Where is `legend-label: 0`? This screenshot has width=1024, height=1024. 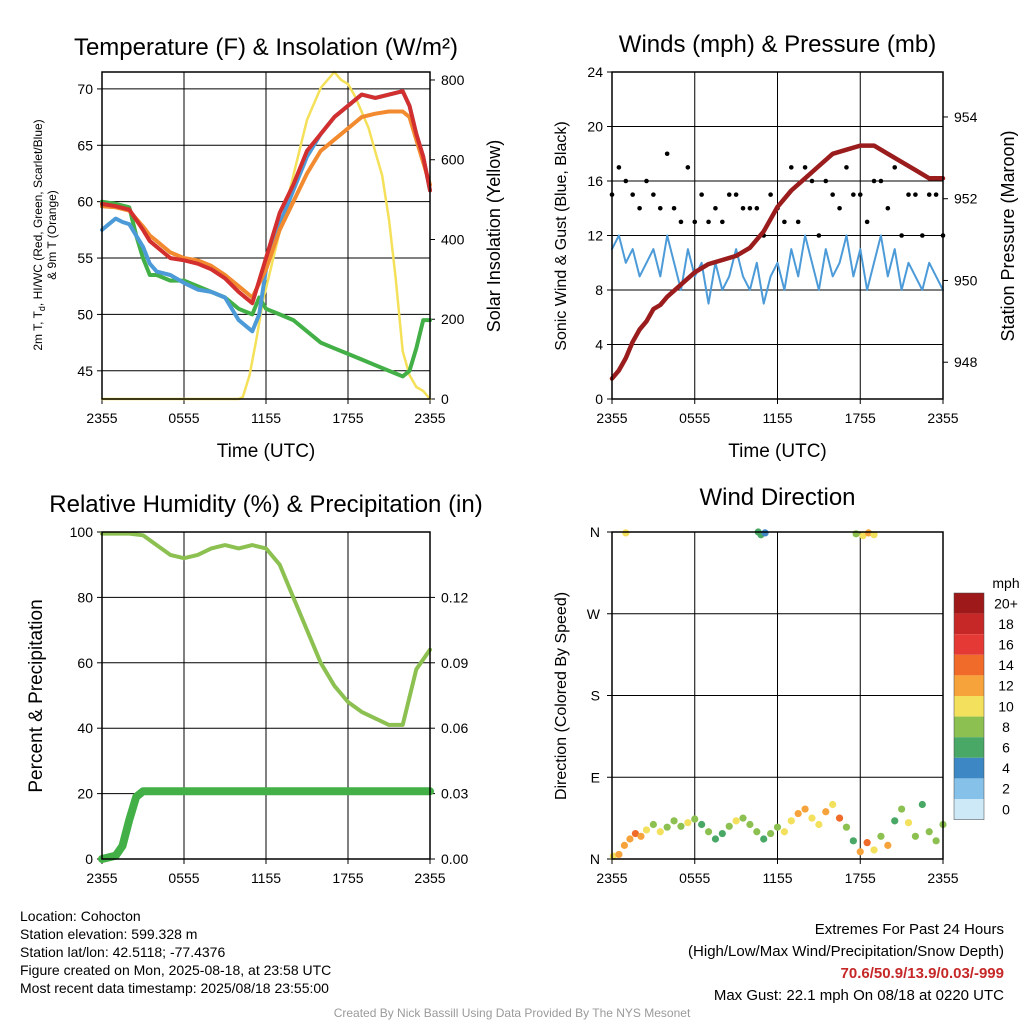
legend-label: 0 is located at coordinates (1006, 809).